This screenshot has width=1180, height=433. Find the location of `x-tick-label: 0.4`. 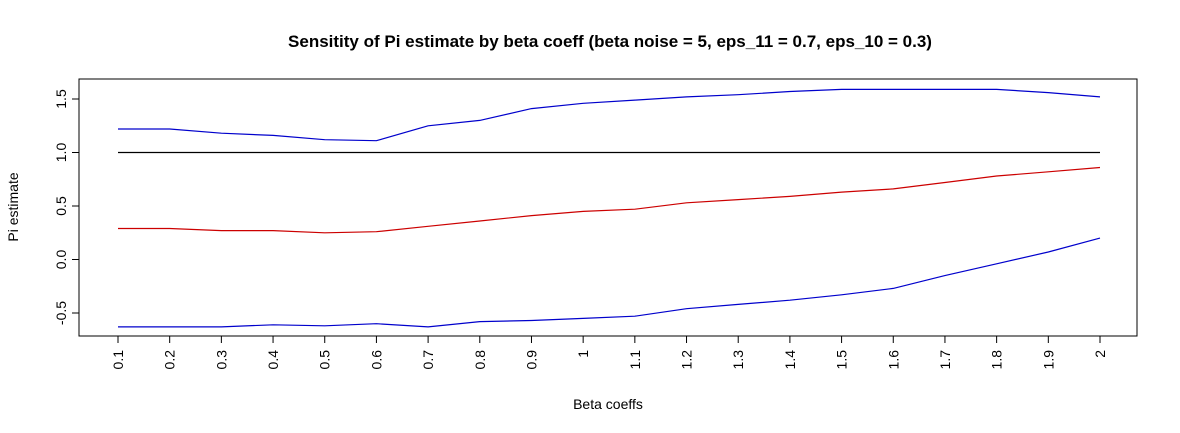

x-tick-label: 0.4 is located at coordinates (273, 360).